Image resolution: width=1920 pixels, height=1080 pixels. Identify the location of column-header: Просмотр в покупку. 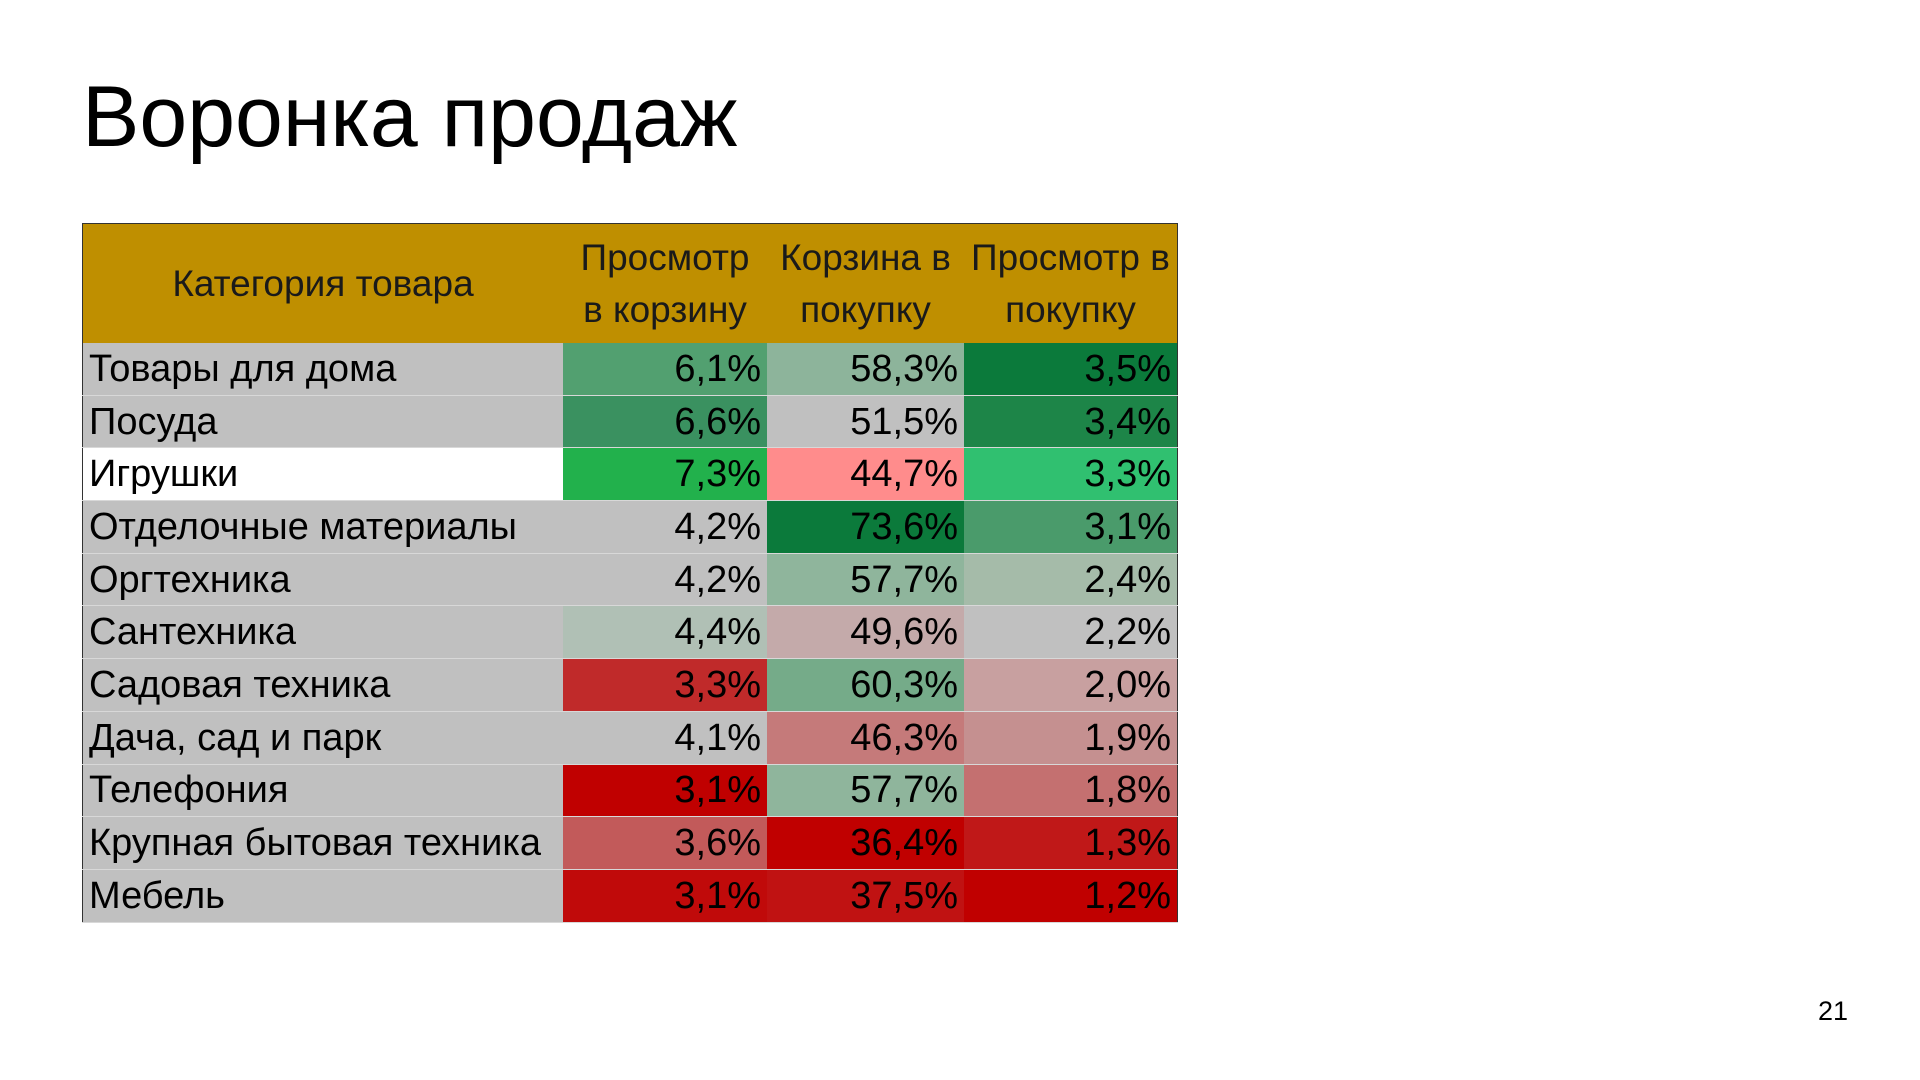
(1071, 283).